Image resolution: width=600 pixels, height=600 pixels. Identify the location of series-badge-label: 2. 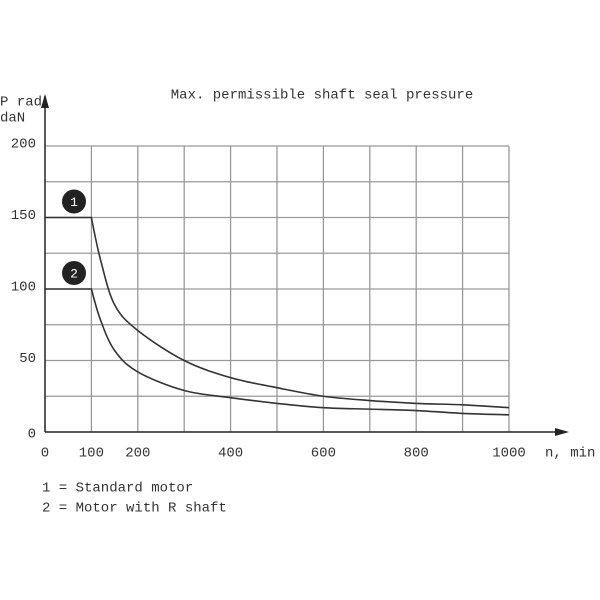
(74, 273).